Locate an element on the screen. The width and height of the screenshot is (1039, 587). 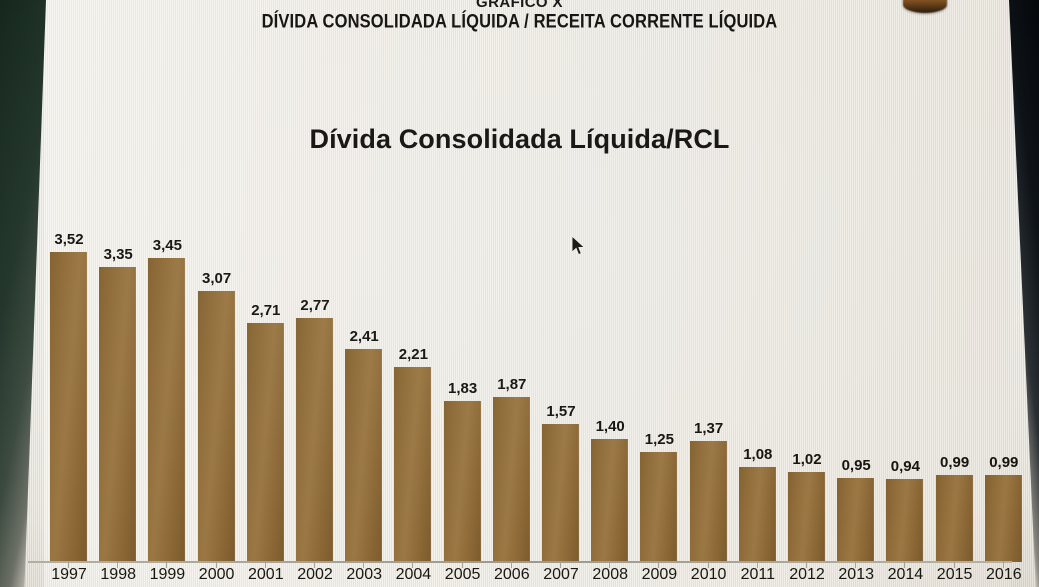
bar-column: 3,07 is located at coordinates (217, 371).